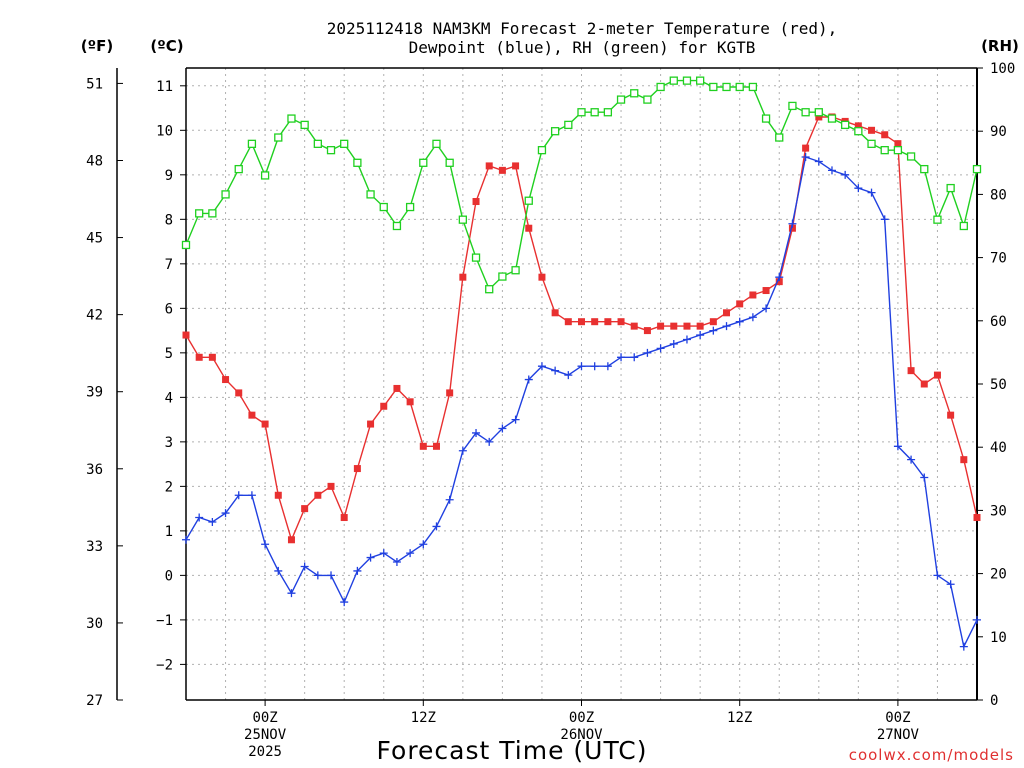 Image resolution: width=1024 pixels, height=768 pixels. I want to click on rh-tick-label: 90, so click(998, 132).